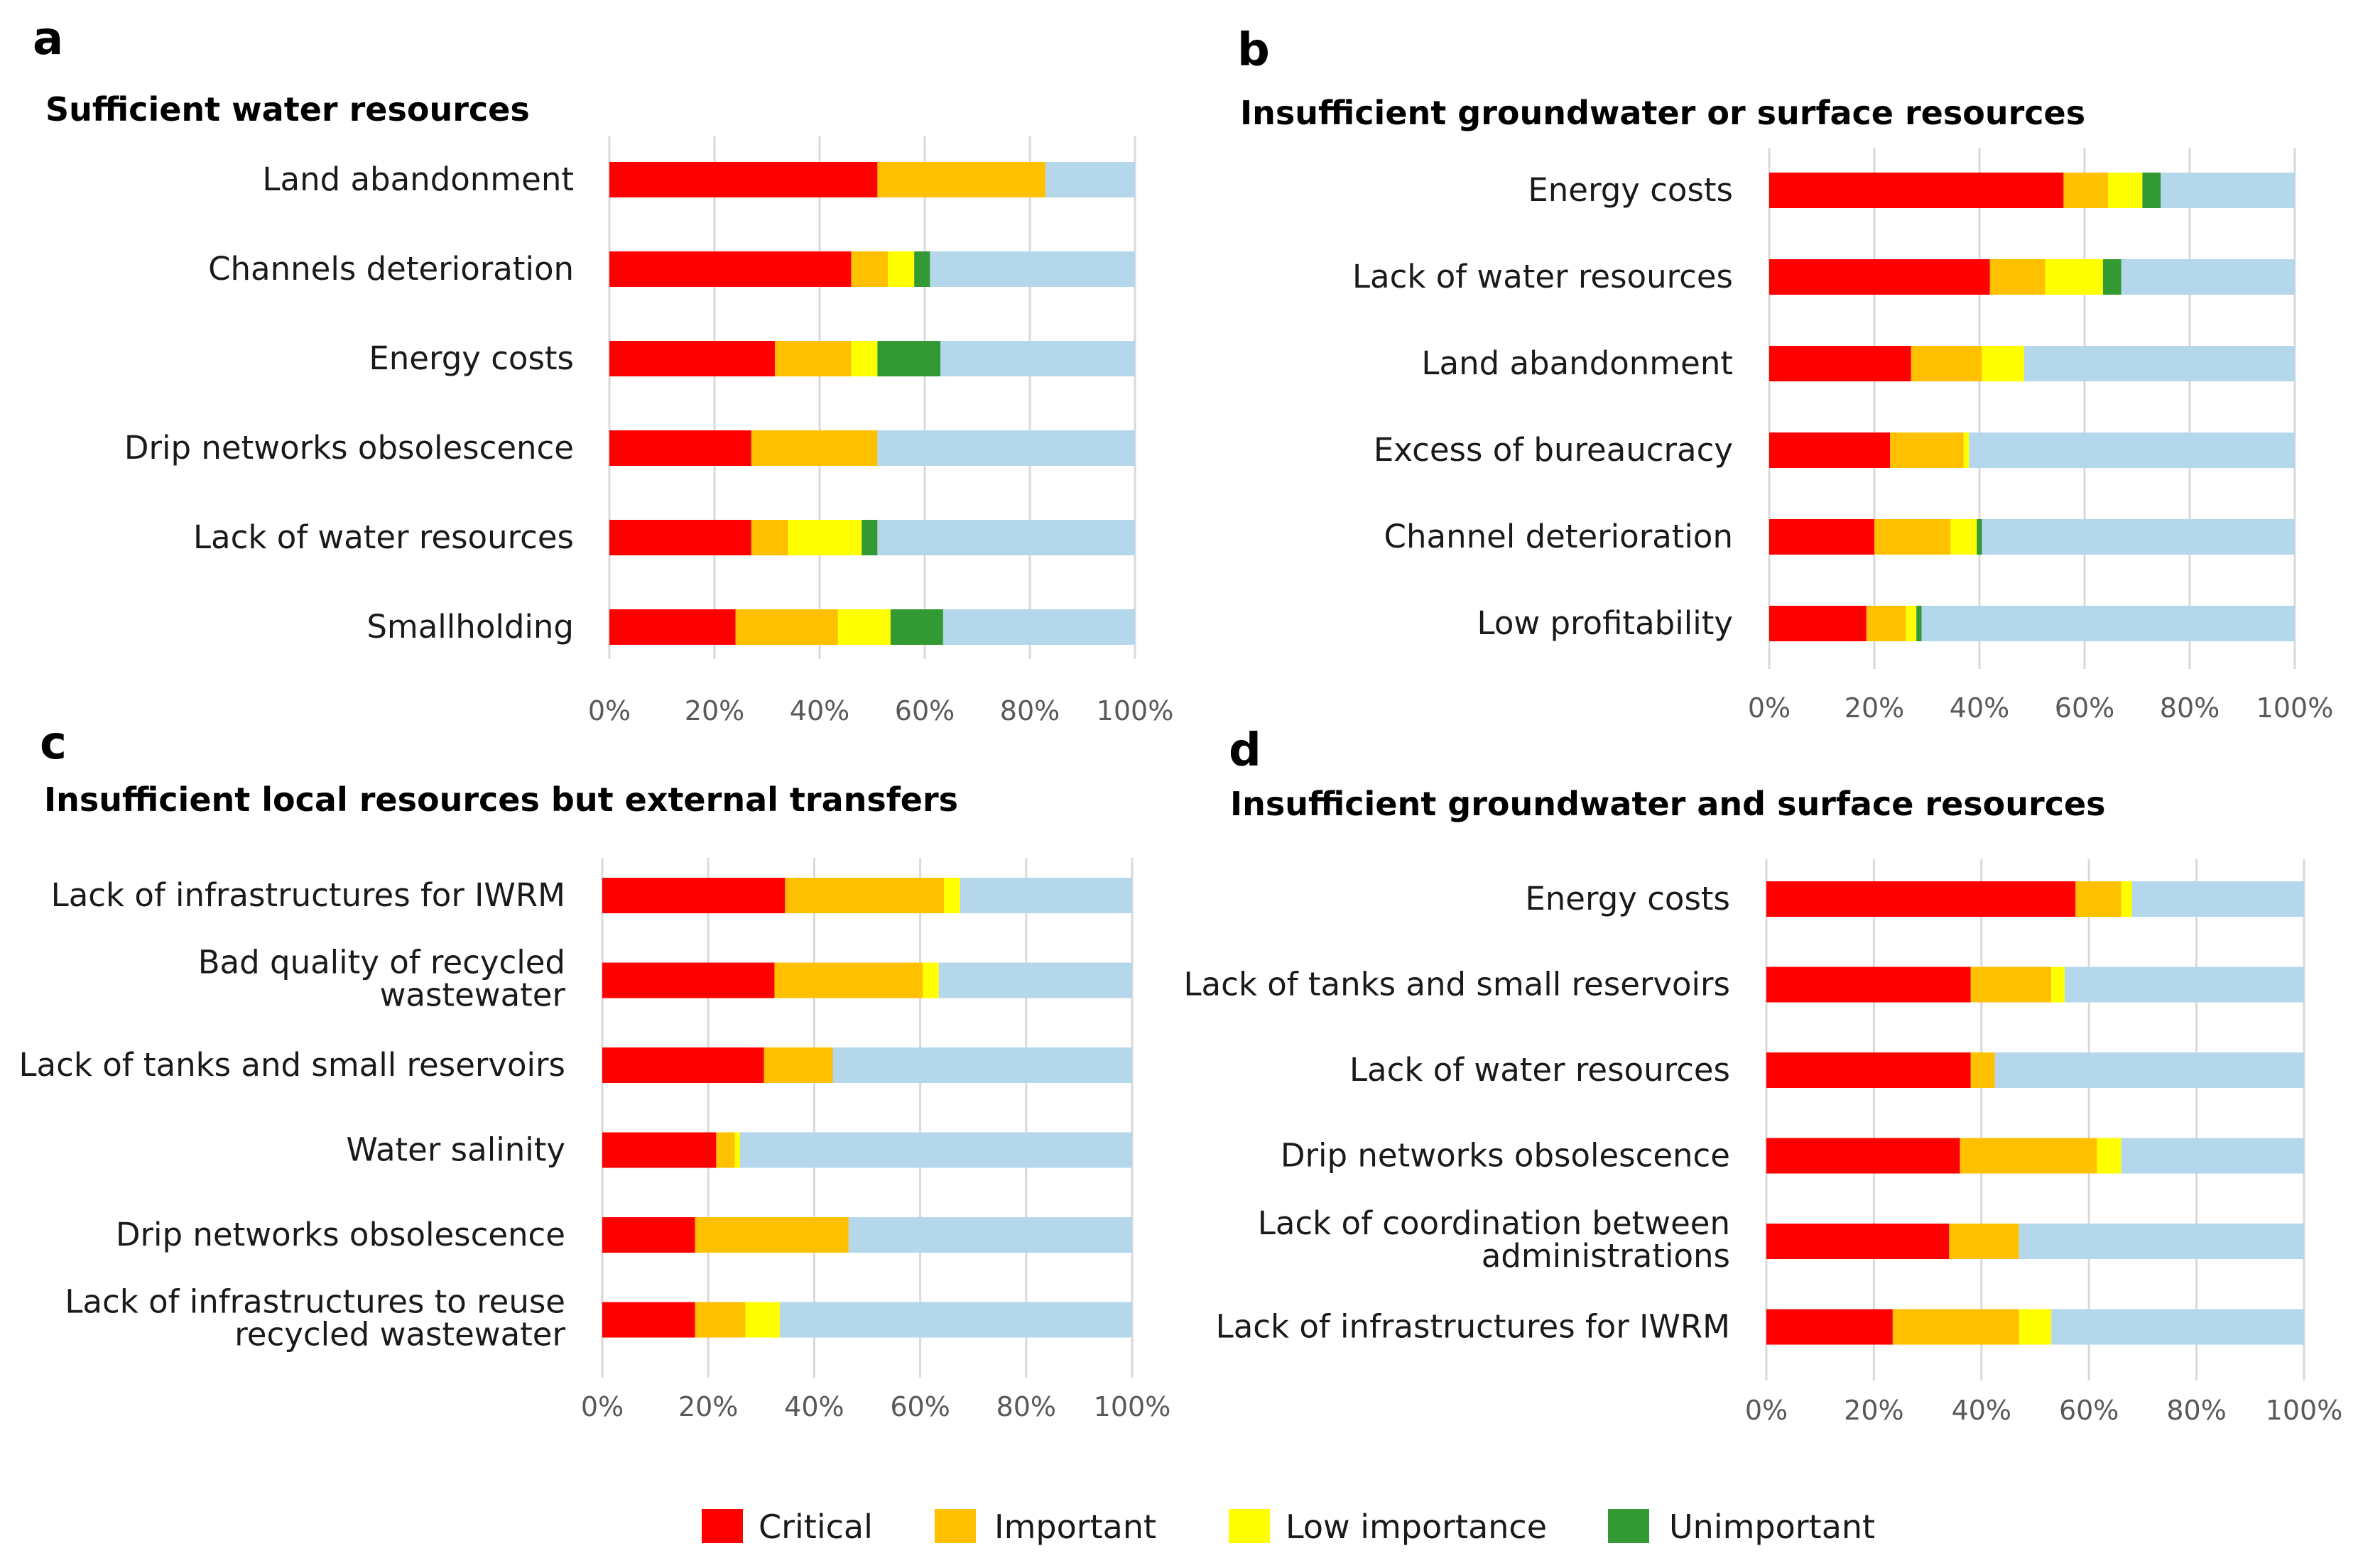  I want to click on category-label: Lack of infrastructures to reuse, so click(315, 1302).